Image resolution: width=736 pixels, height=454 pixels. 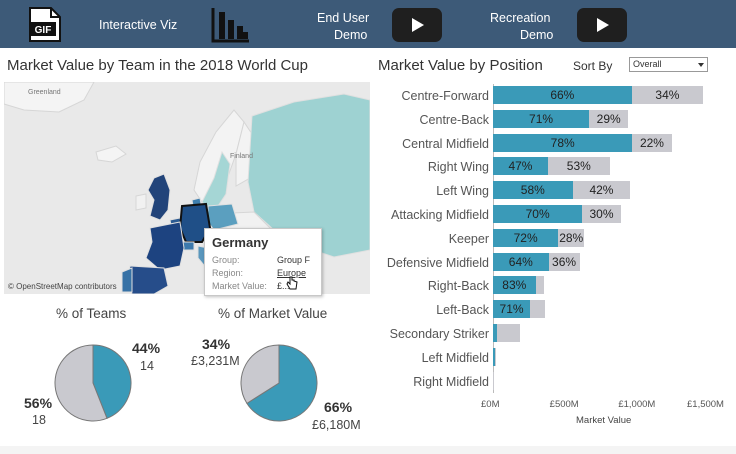 I want to click on recreation-demo-play-button, so click(x=602, y=25).